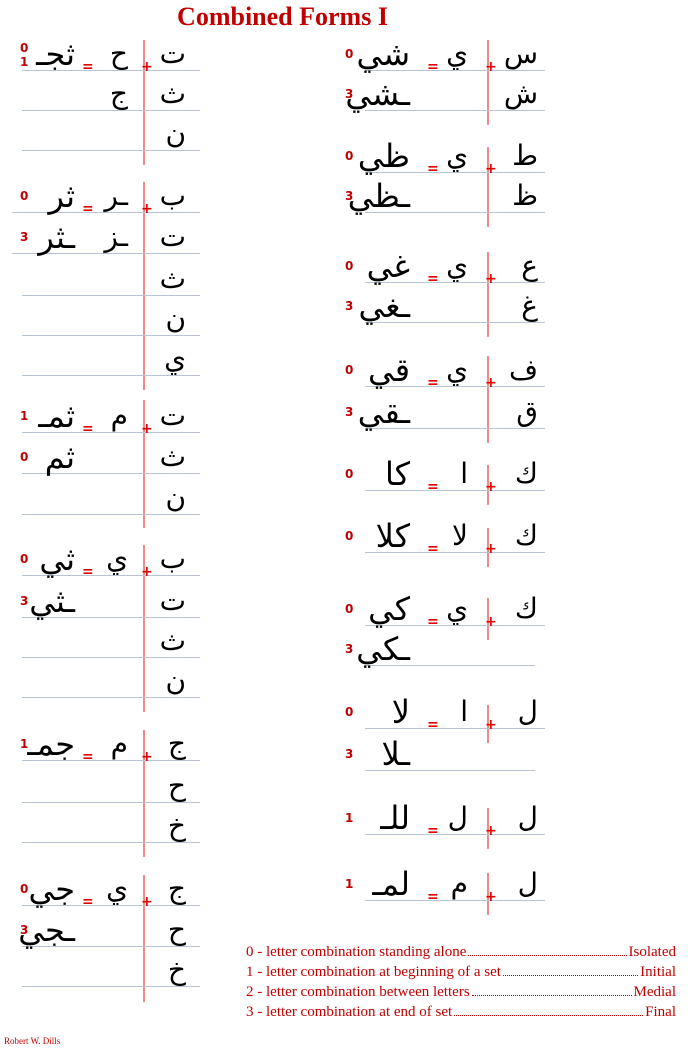 The height and width of the screenshot is (1054, 688). What do you see at coordinates (383, 156) in the screenshot?
I see `combined-form: ظي` at bounding box center [383, 156].